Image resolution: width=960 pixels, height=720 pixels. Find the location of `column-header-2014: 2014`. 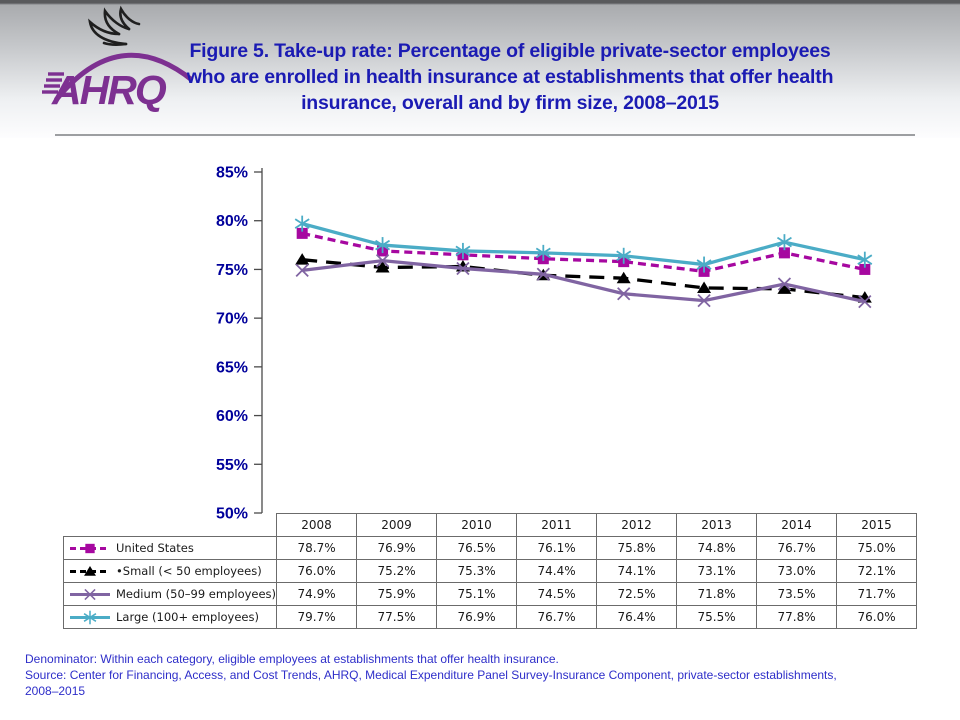

column-header-2014: 2014 is located at coordinates (797, 525).